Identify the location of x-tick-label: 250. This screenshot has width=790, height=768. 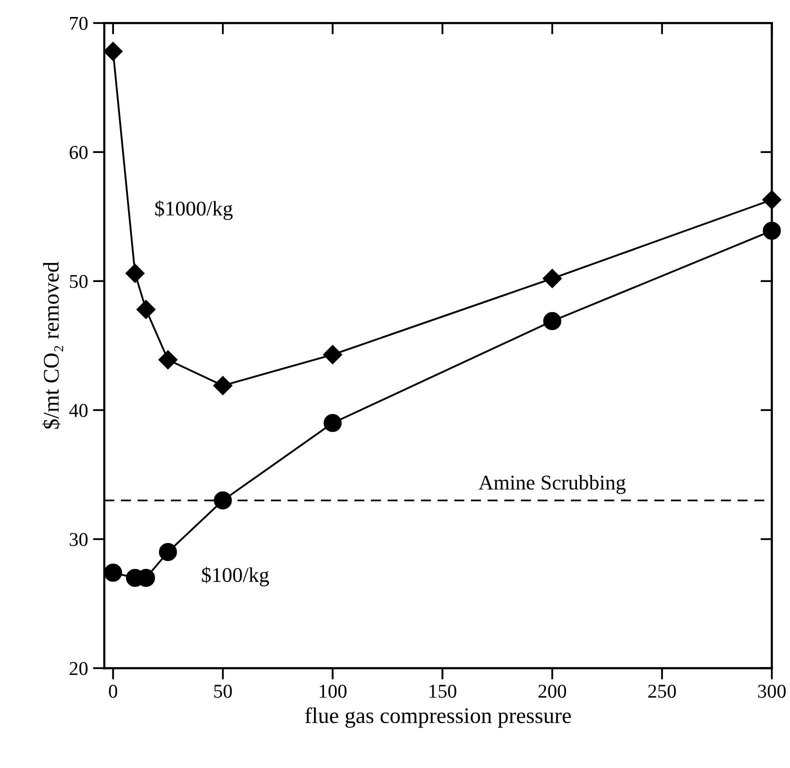
(662, 691).